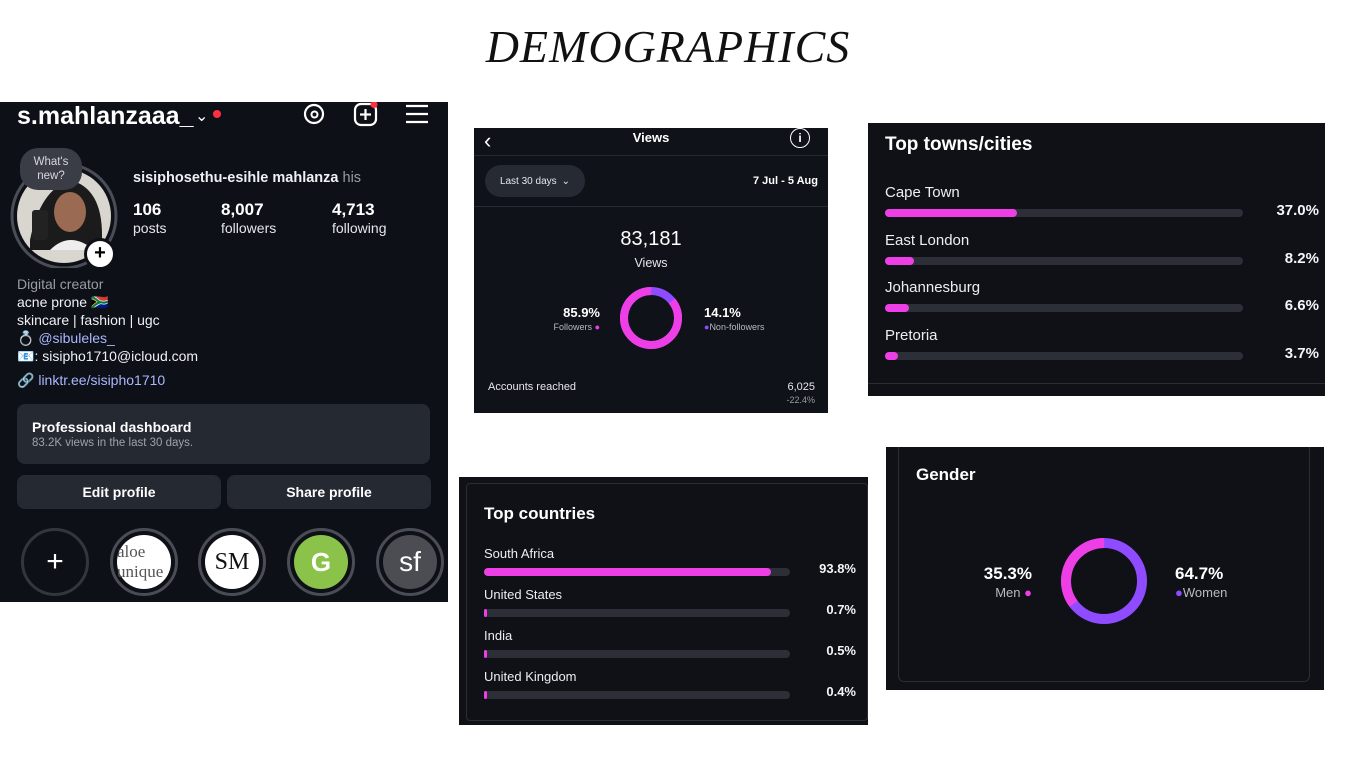  Describe the element at coordinates (1008, 592) in the screenshot. I see `men-label: Men` at that location.